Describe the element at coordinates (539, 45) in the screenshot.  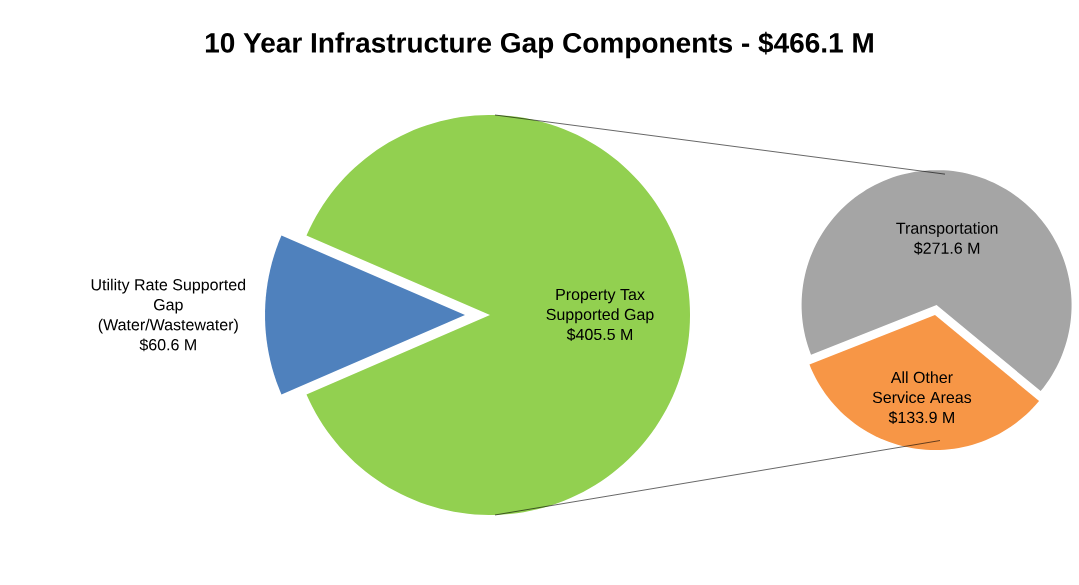
I see `chart-title: 10 Year Infrastructure Gap Components - $466.1 M` at that location.